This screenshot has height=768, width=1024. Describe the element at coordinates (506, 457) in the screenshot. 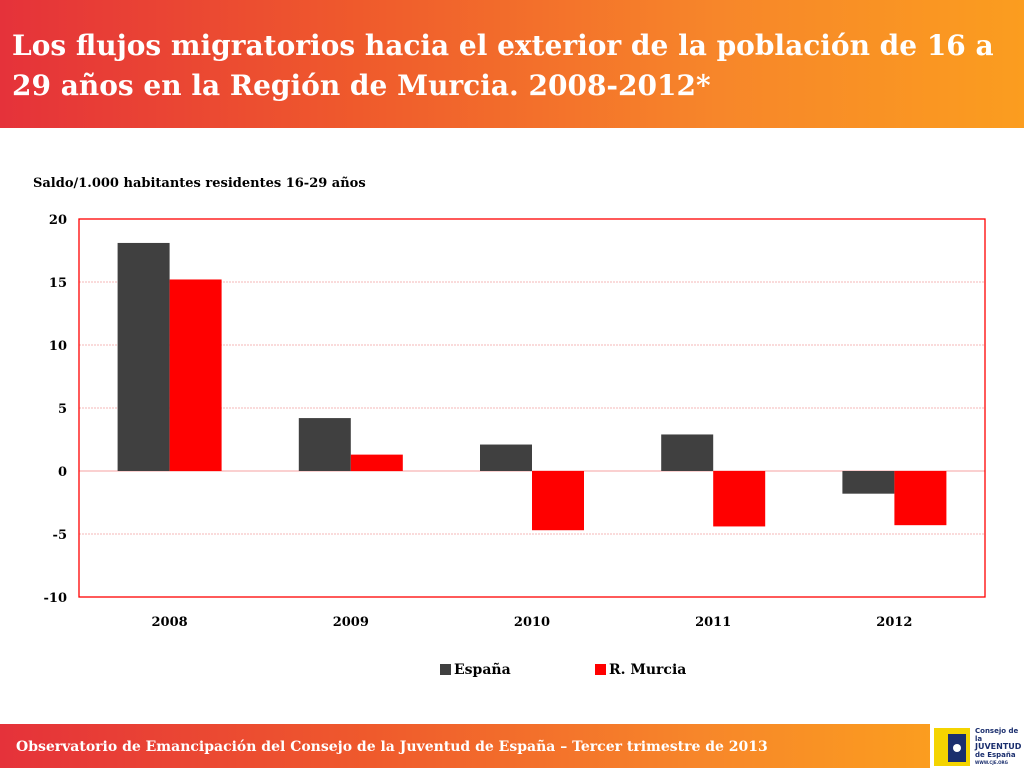

I see `bar-espana-2010` at that location.